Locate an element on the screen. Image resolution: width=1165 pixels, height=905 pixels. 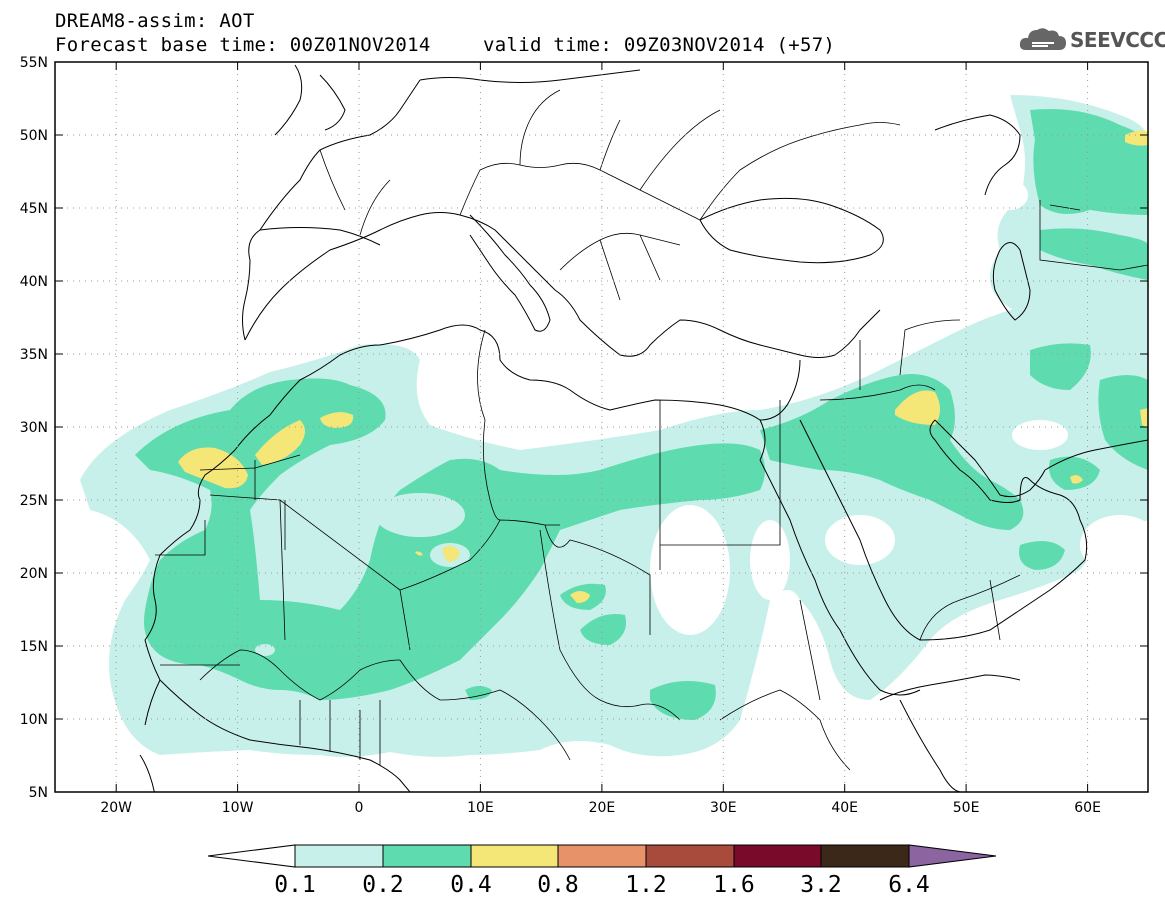
lat-label: 35N is located at coordinates (34, 355).